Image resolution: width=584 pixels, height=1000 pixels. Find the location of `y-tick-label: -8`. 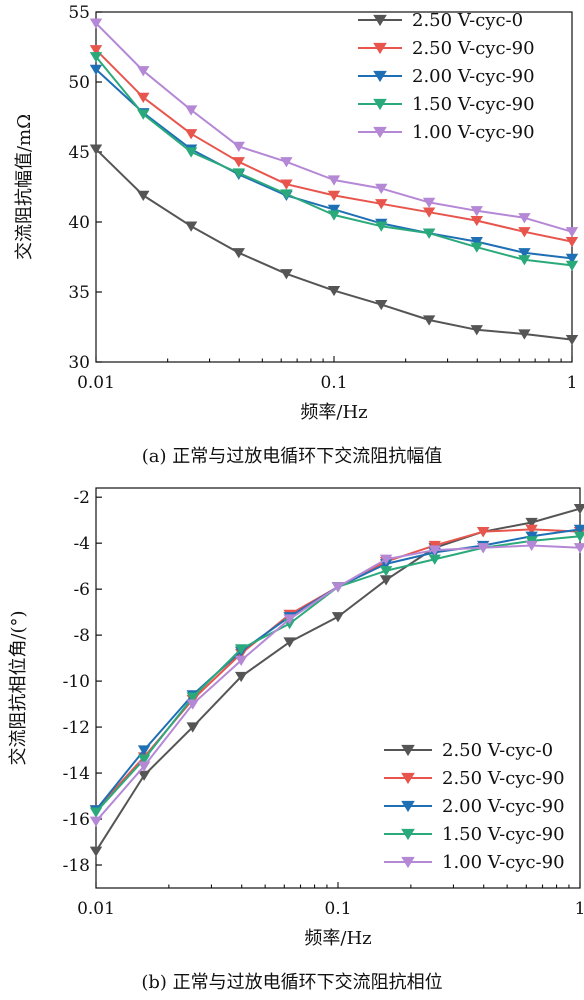

y-tick-label: -8 is located at coordinates (81, 636).